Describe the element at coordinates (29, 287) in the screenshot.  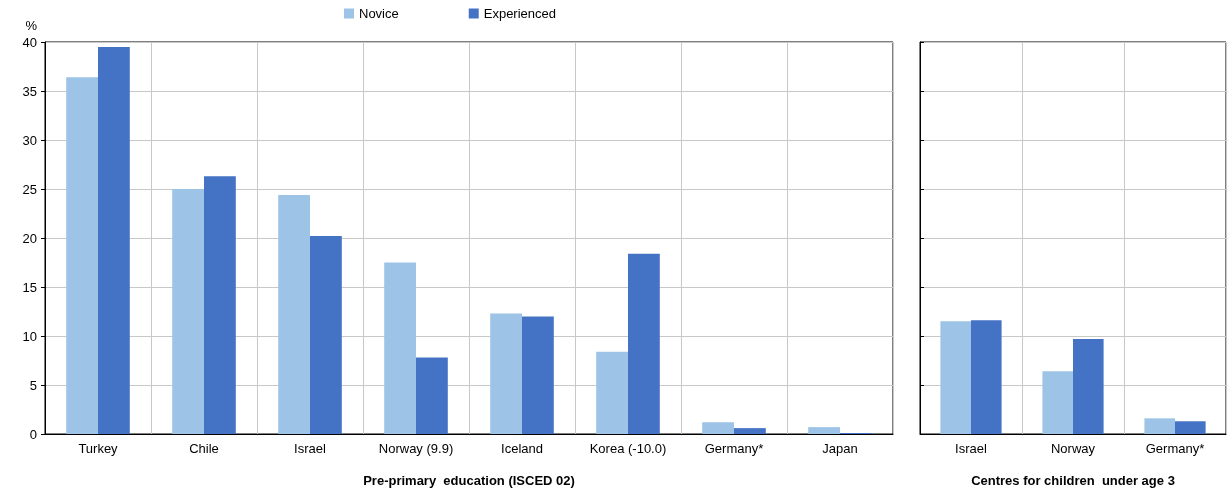
I see `y-tick-label: 15` at that location.